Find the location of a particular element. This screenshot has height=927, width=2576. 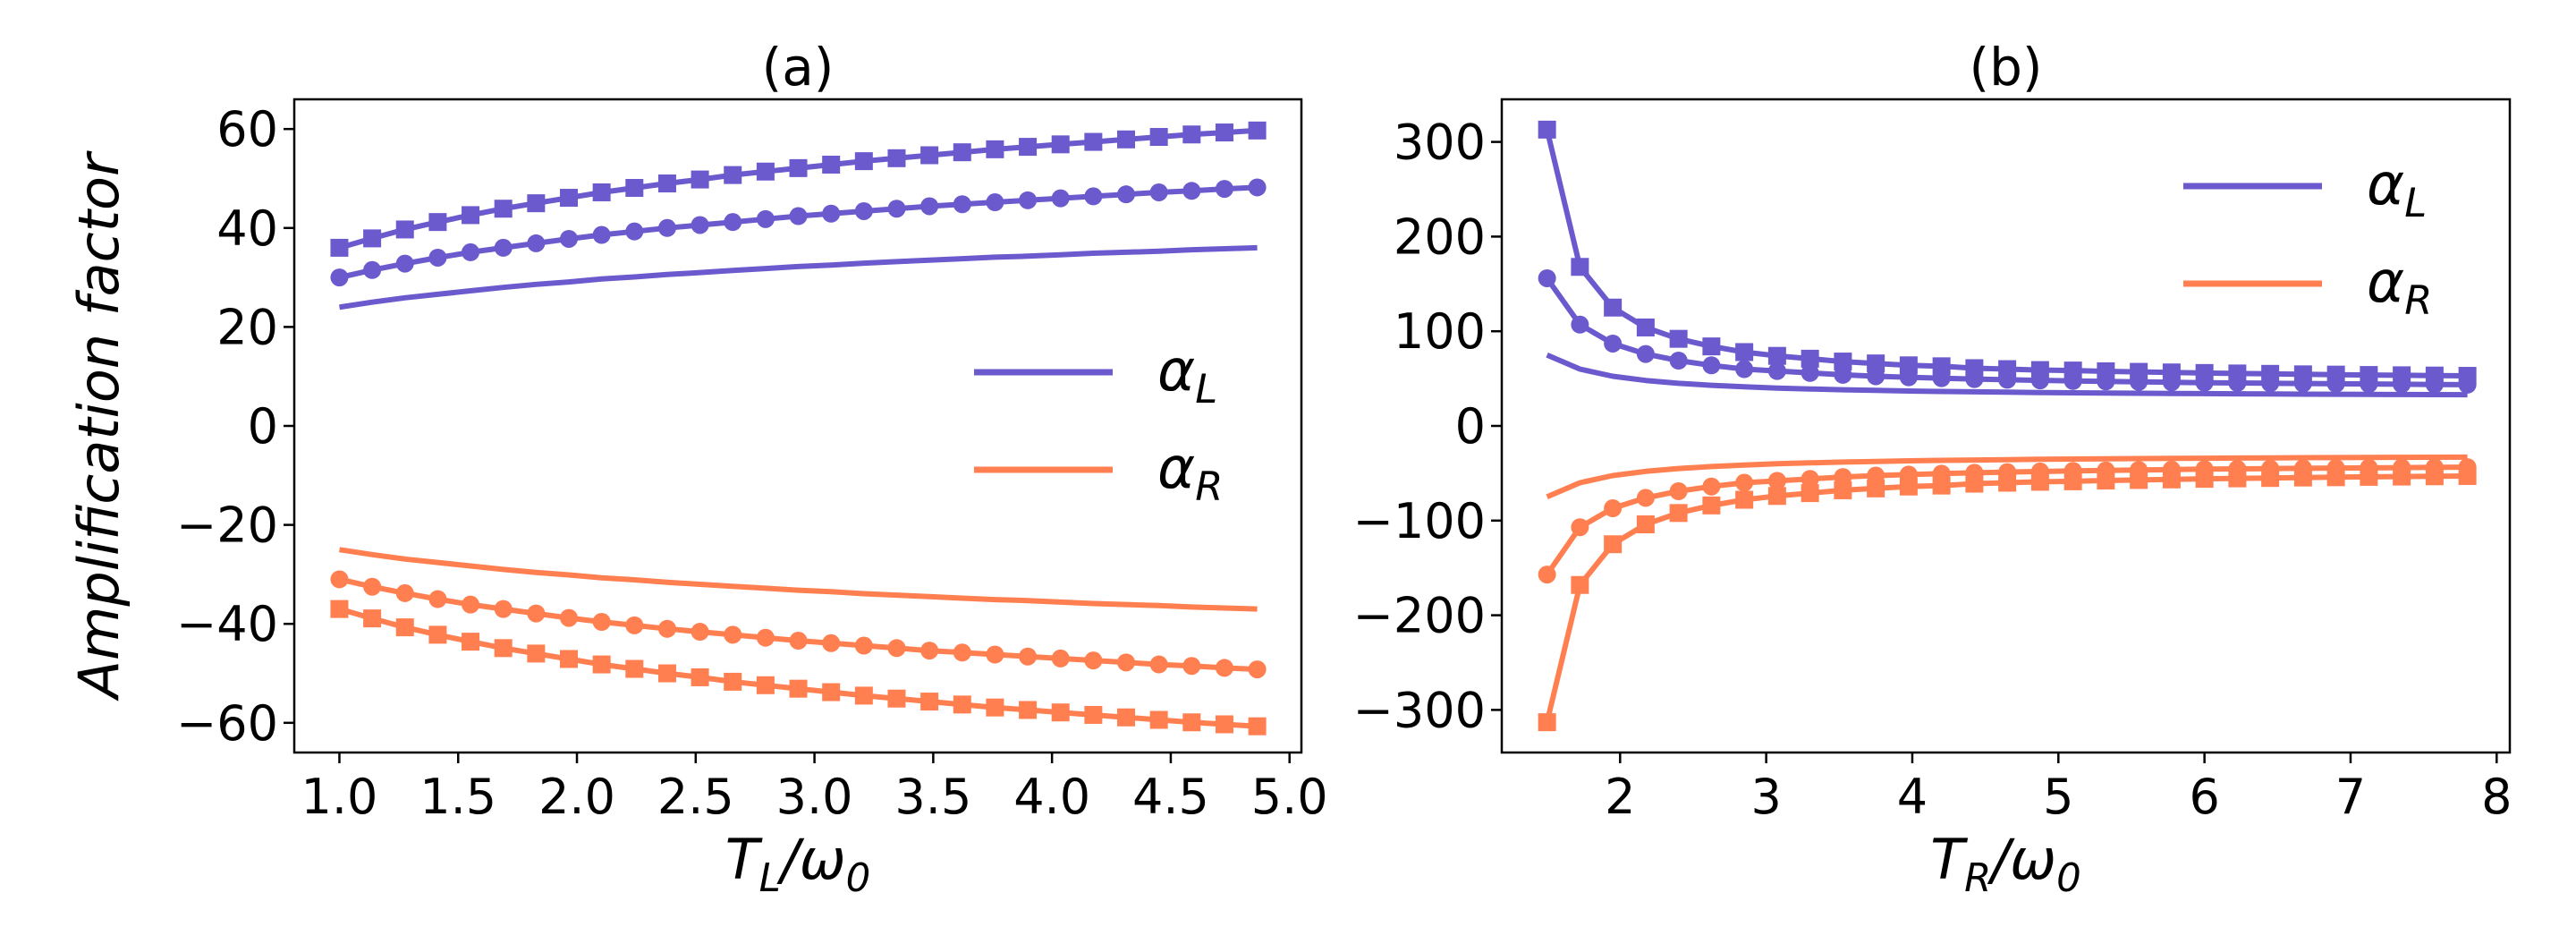

x-axis-label: TR/ω0 is located at coordinates (2005, 864).